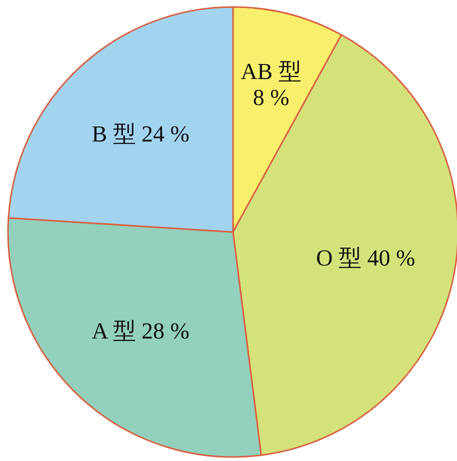  Describe the element at coordinates (141, 134) in the screenshot. I see `slice-label: B 型 24 %` at that location.